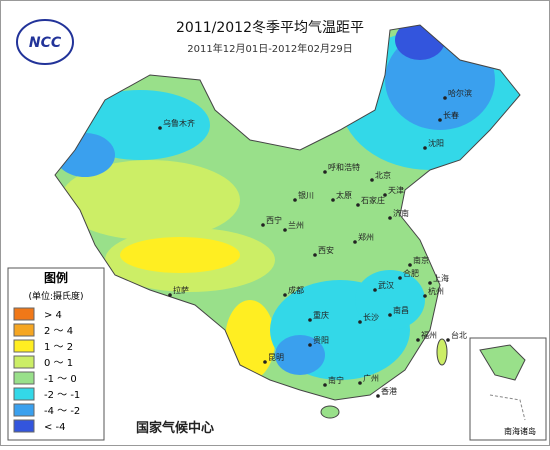 Image resolution: width=550 pixels, height=450 pixels. I want to click on city-label: 天津, so click(396, 190).